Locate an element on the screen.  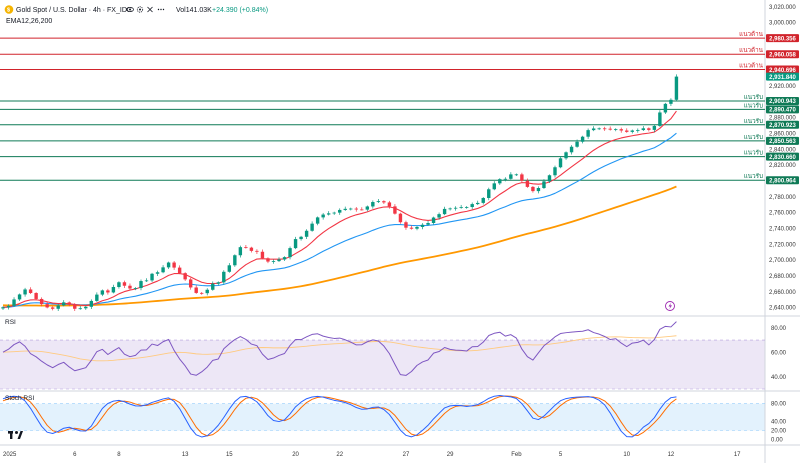
resistance-price-tag: 2,940.696 is located at coordinates (782, 71).